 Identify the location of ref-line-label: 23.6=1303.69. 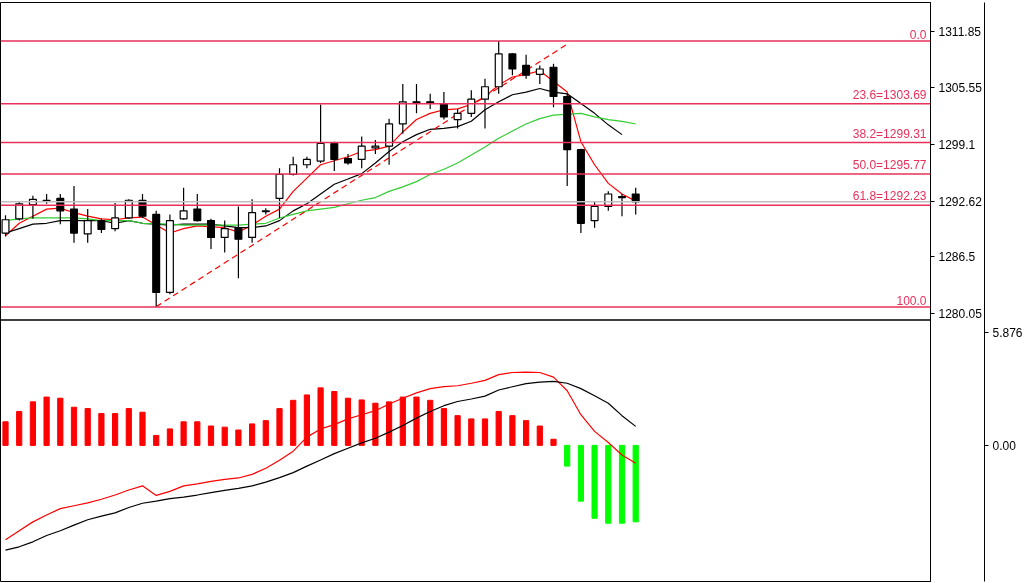
(889, 94).